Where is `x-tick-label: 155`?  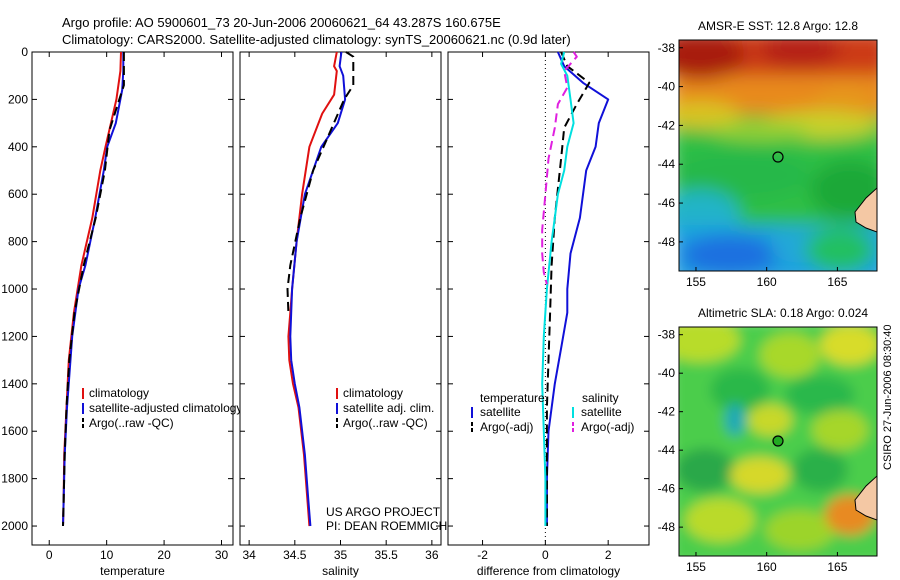 x-tick-label: 155 is located at coordinates (696, 567).